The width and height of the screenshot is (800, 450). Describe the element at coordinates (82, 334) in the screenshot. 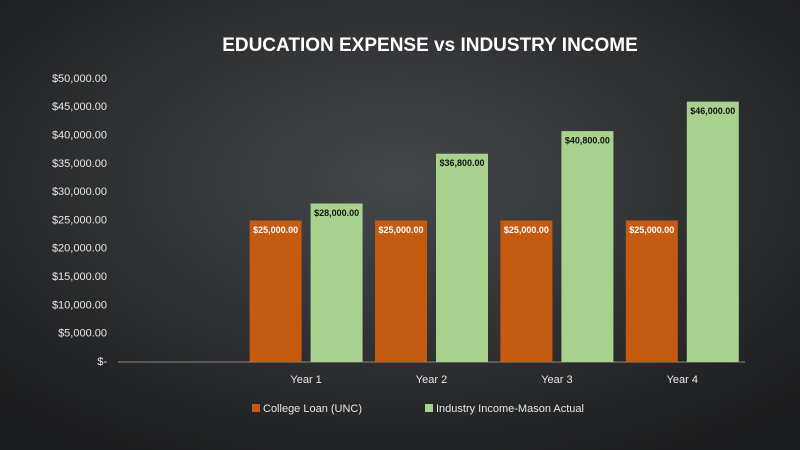

I see `y-tick-label: $5,000.00` at that location.